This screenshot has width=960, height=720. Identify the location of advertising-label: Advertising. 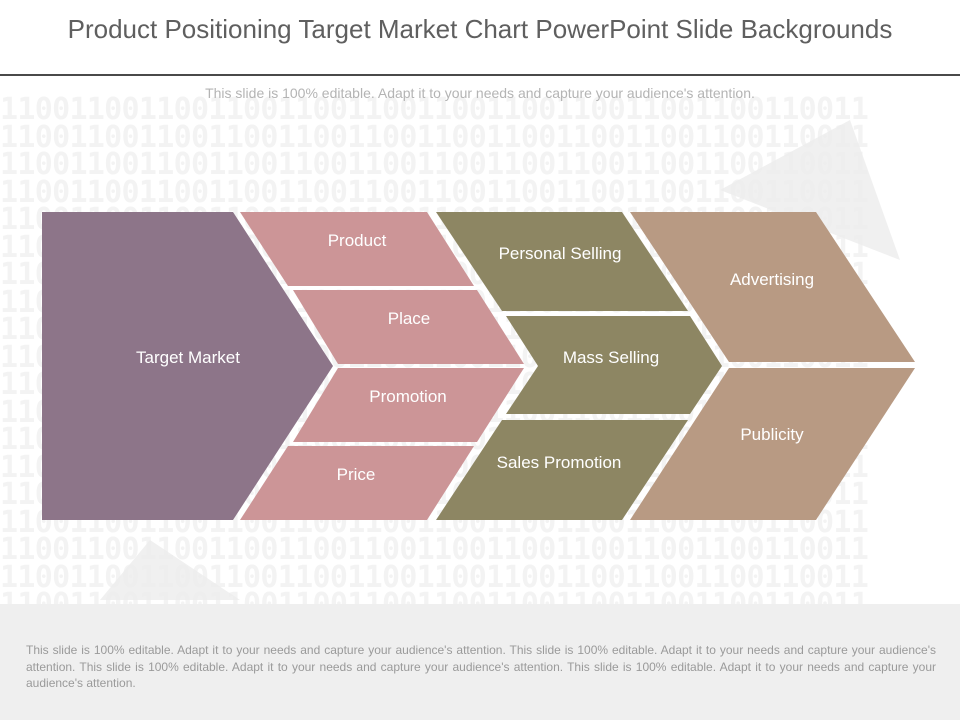
(772, 279).